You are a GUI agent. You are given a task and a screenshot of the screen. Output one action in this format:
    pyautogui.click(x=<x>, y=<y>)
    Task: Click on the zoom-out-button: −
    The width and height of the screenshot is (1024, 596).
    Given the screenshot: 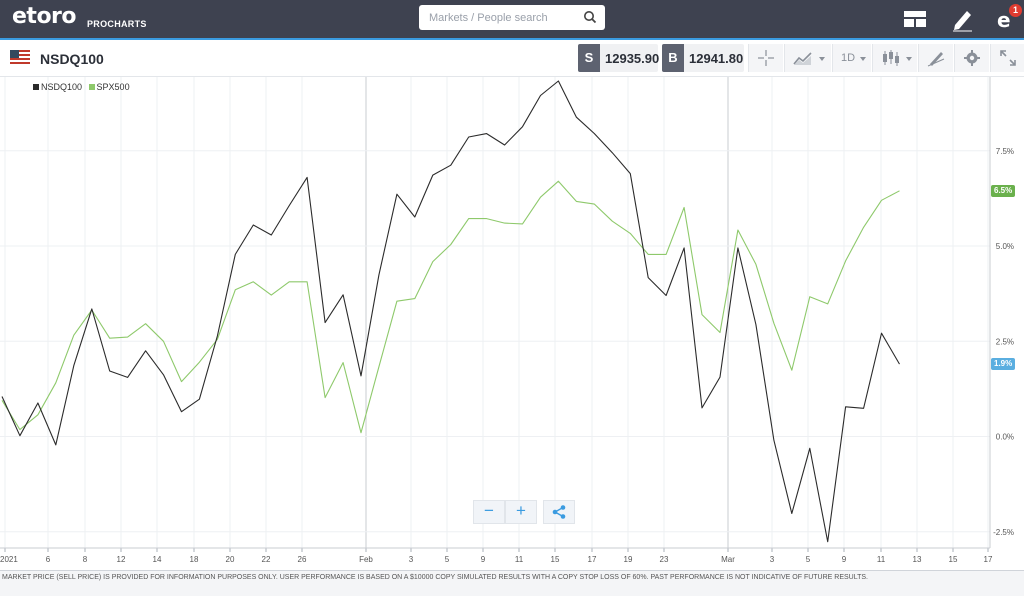 What is the action you would take?
    pyautogui.click(x=489, y=512)
    